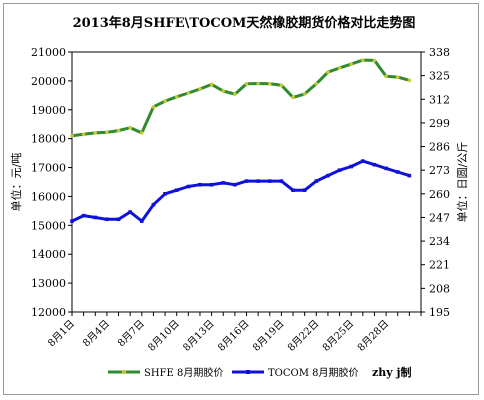 The width and height of the screenshot is (484, 400). Describe the element at coordinates (268, 336) in the screenshot. I see `x-tick-label: 8月19日` at that location.